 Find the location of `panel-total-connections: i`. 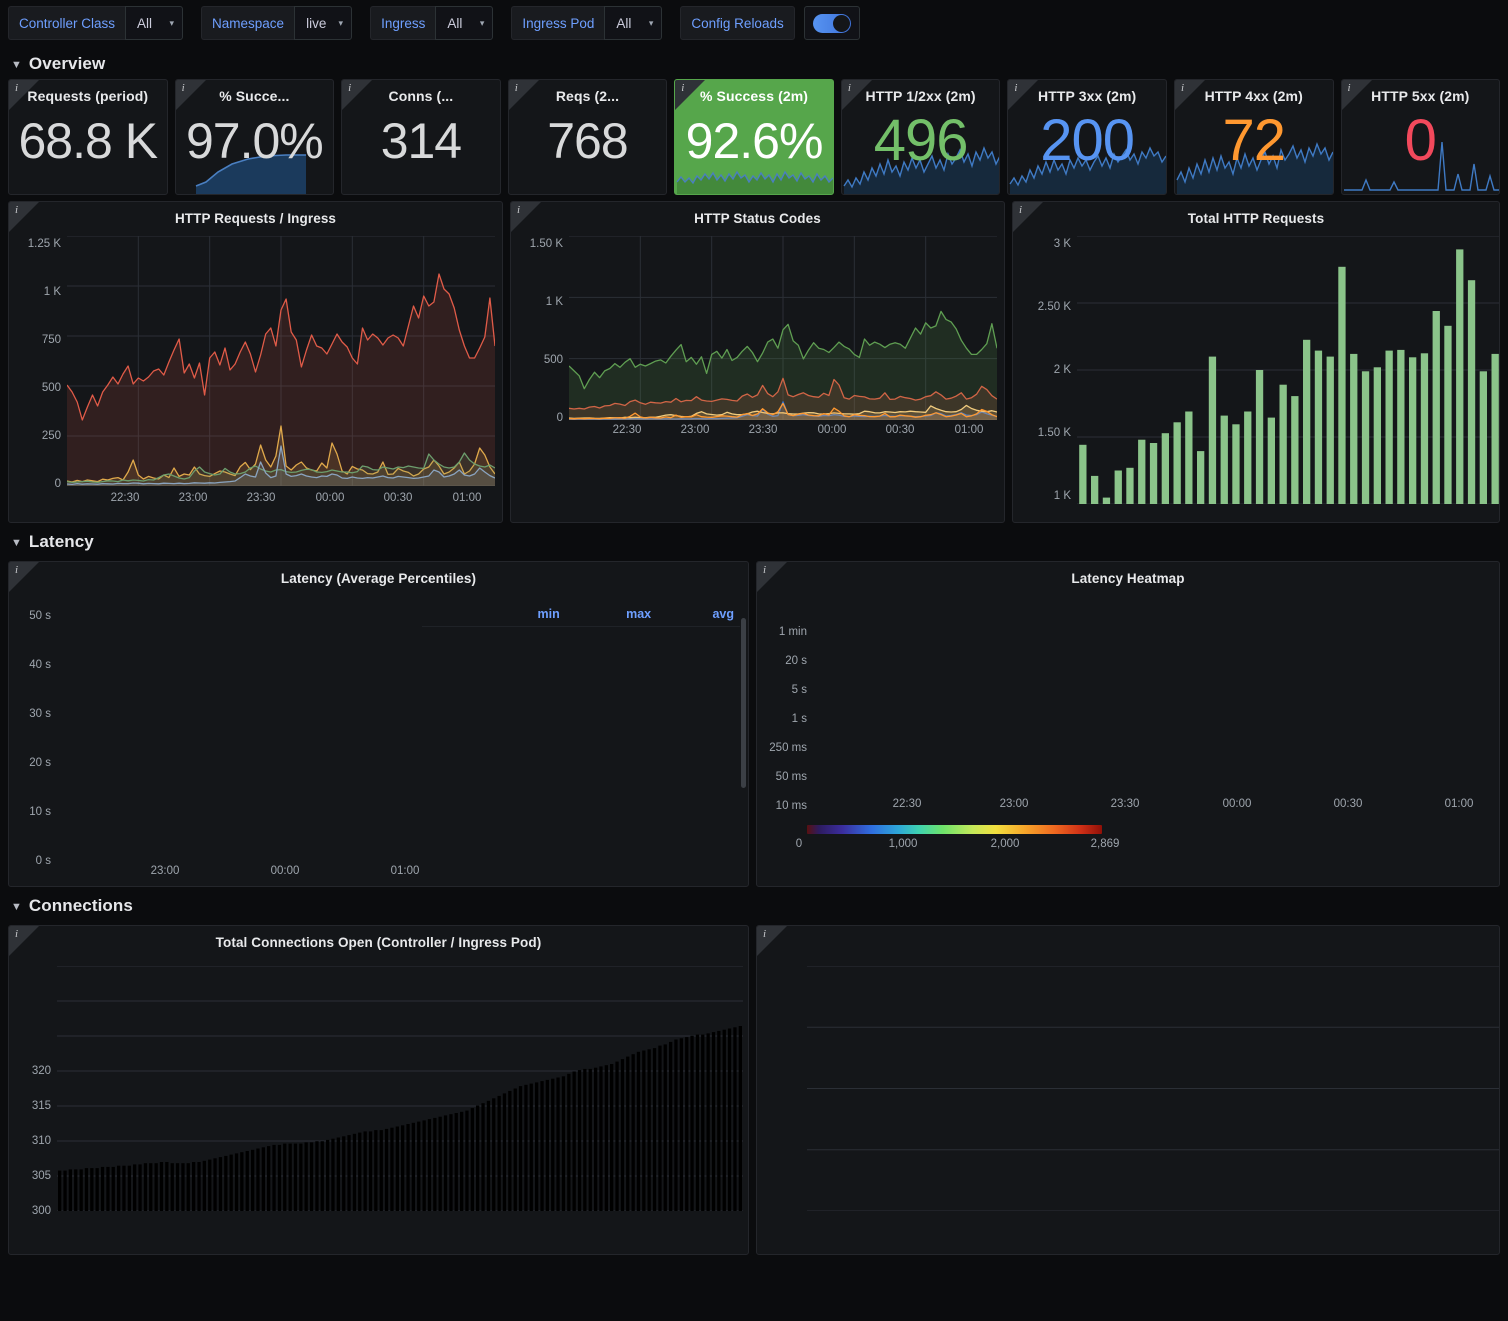

panel-total-connections: i is located at coordinates (1128, 1090).